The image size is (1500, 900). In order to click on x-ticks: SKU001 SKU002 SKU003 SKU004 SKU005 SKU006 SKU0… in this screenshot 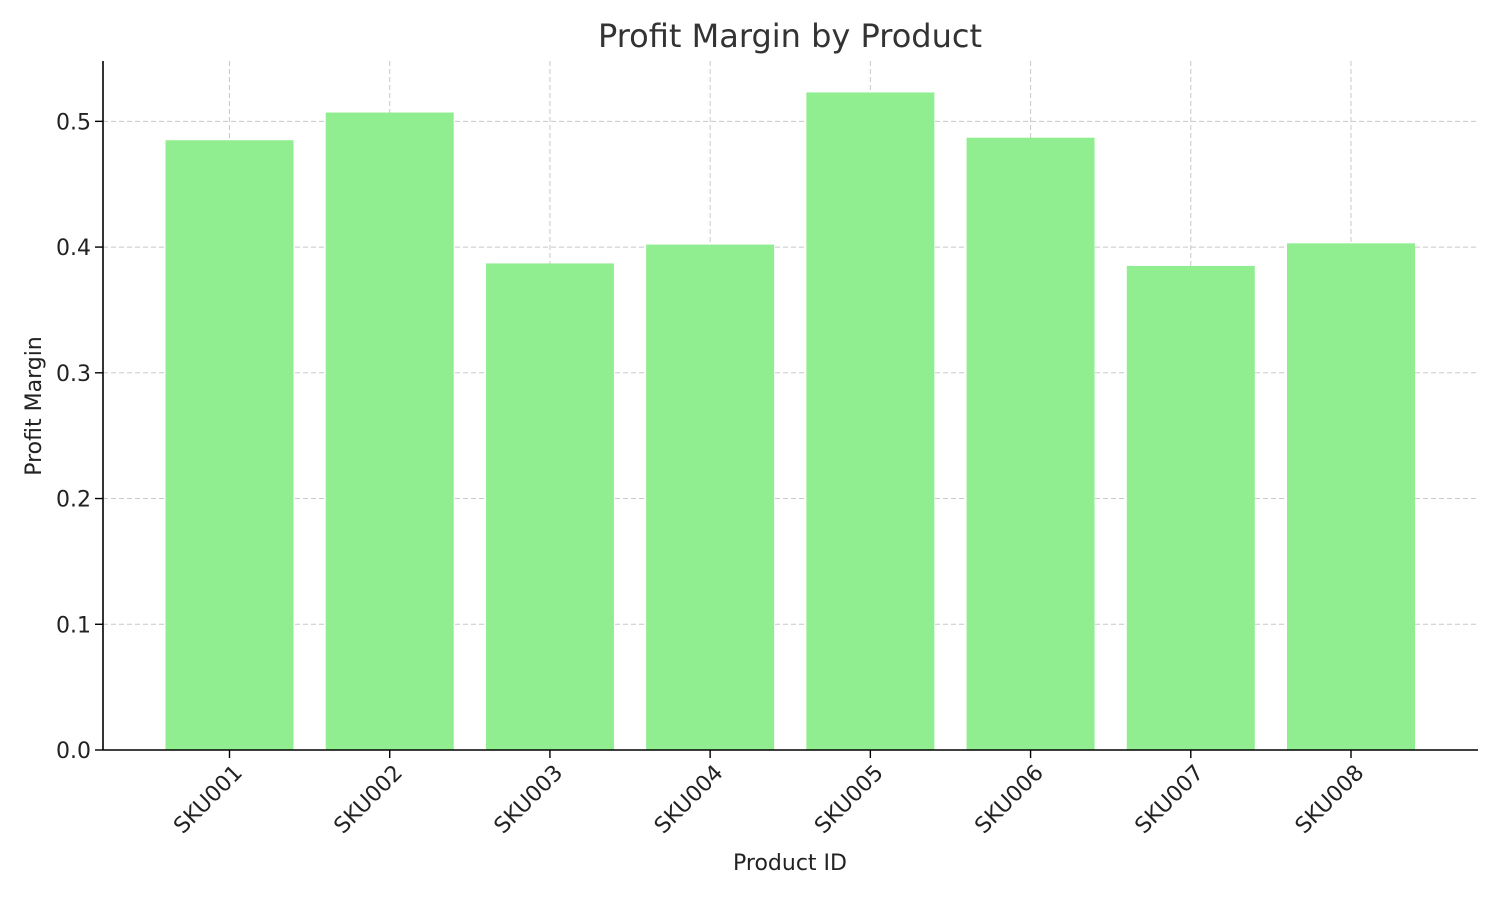, I will do `click(769, 794)`.